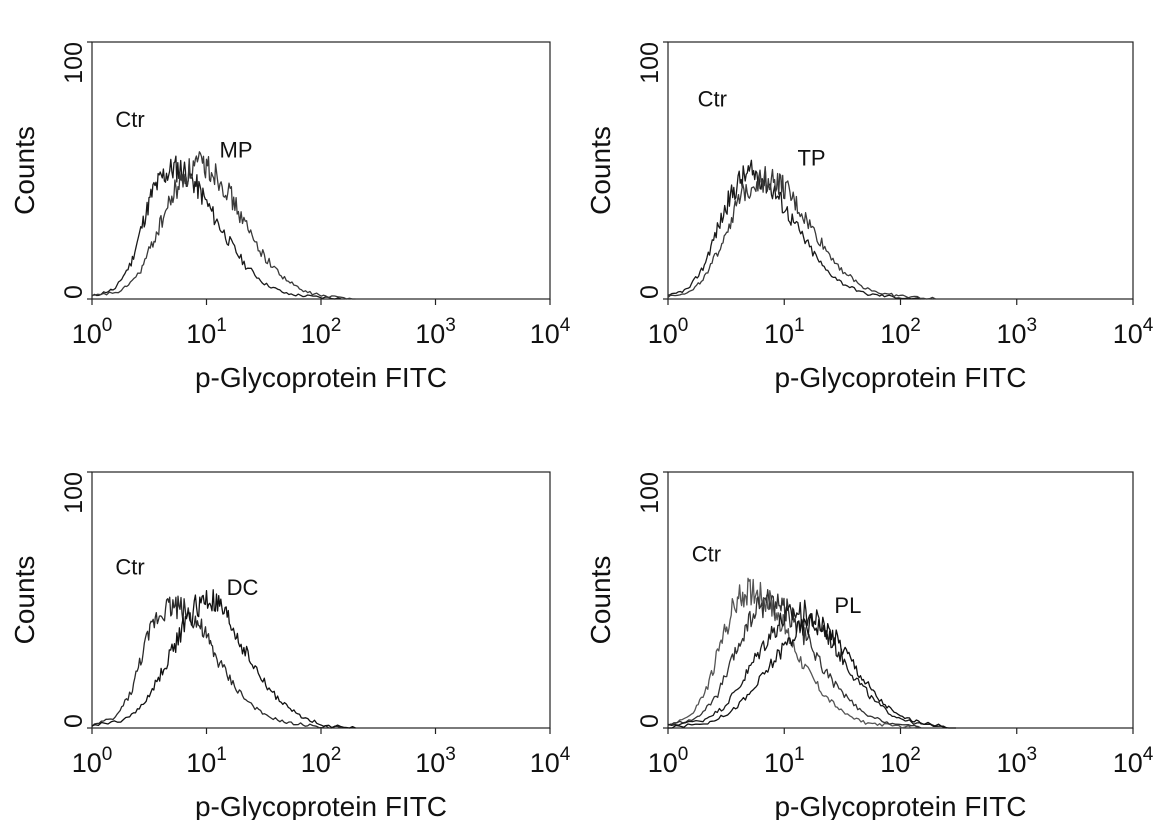 Image resolution: width=1162 pixels, height=820 pixels. I want to click on annotation-label: TP, so click(811, 157).